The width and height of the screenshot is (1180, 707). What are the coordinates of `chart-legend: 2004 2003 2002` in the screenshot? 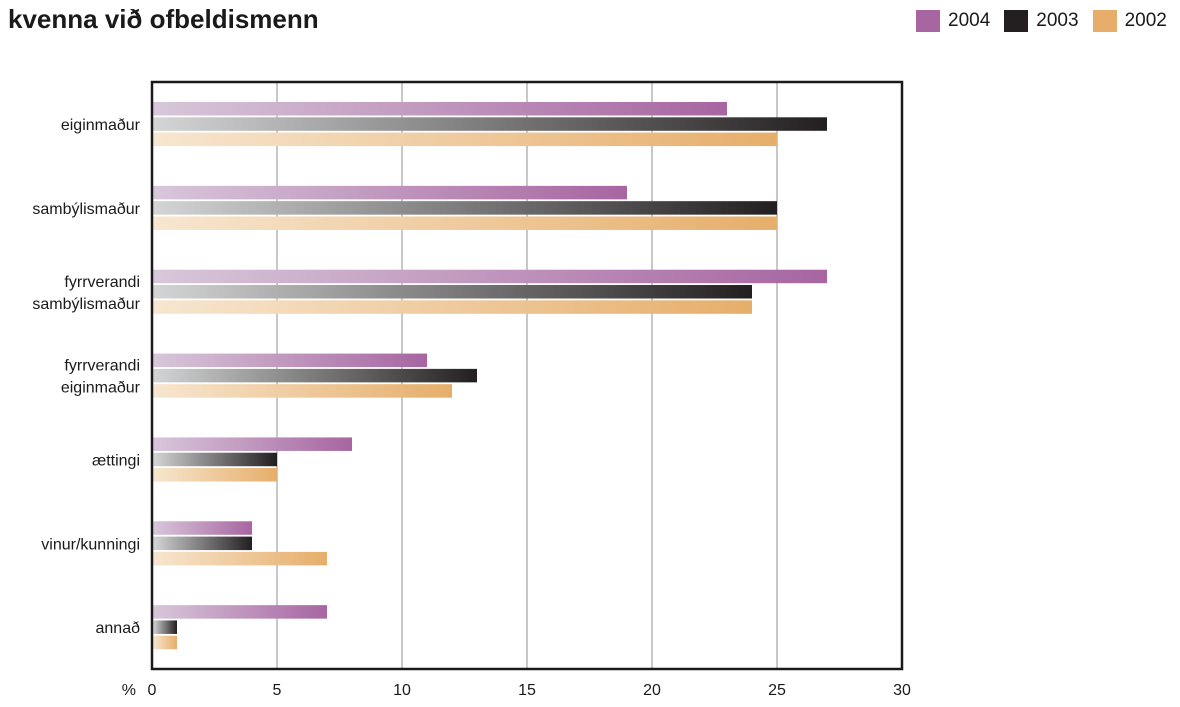 It's located at (1048, 21).